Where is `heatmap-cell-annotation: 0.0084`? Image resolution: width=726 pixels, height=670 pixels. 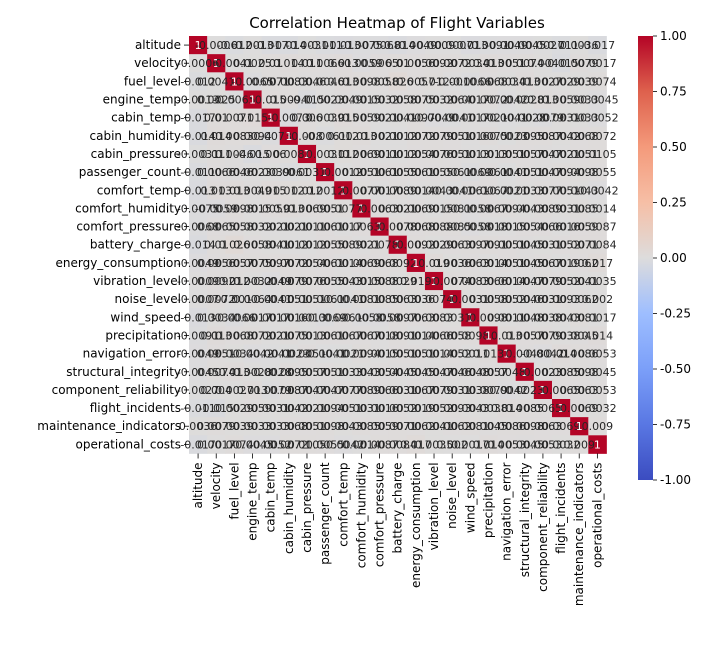 heatmap-cell-annotation: 0.0084 is located at coordinates (397, 444).